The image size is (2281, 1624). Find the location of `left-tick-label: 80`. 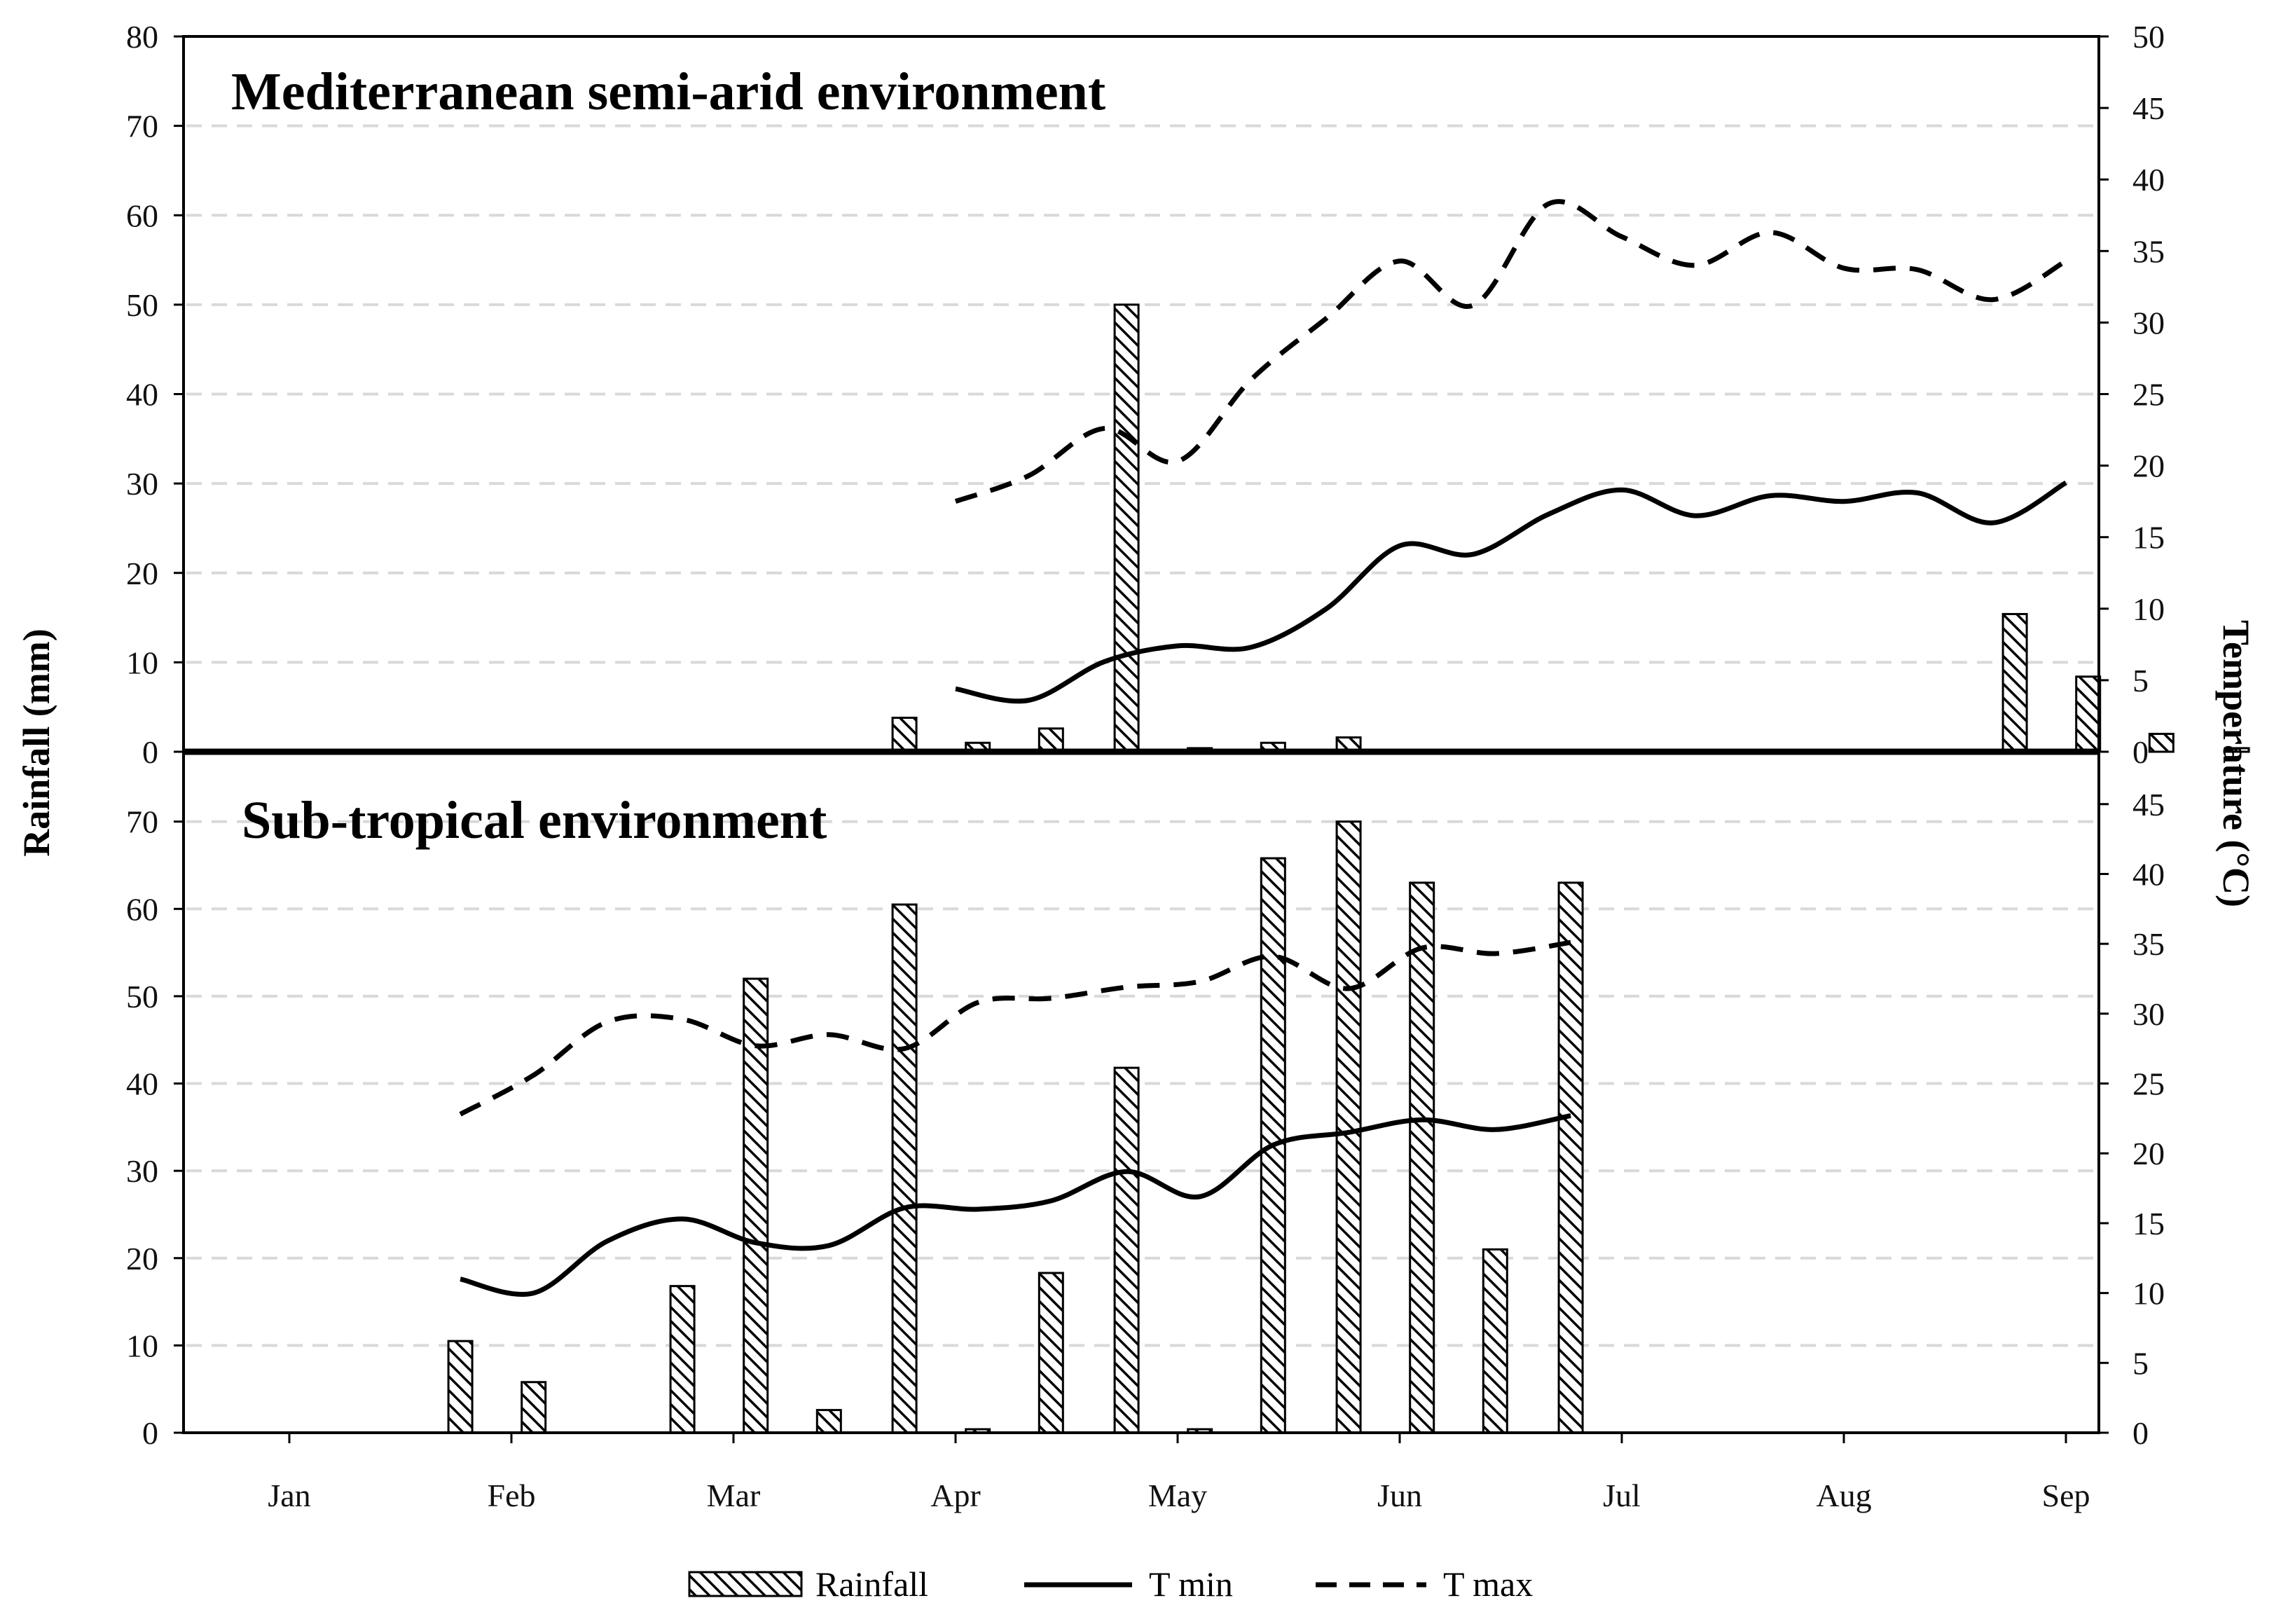

left-tick-label: 80 is located at coordinates (142, 37).